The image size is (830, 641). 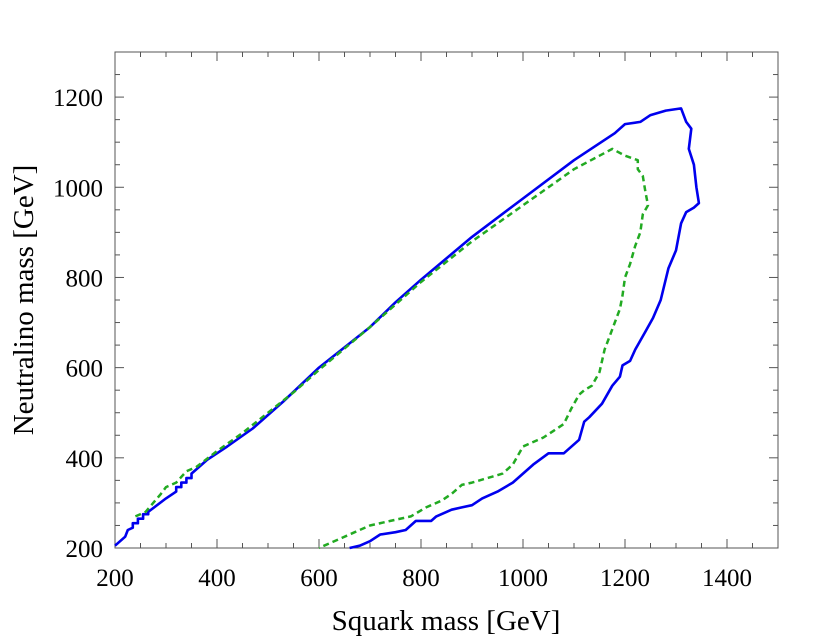 I want to click on y-tick-label: 1200, so click(x=78, y=98).